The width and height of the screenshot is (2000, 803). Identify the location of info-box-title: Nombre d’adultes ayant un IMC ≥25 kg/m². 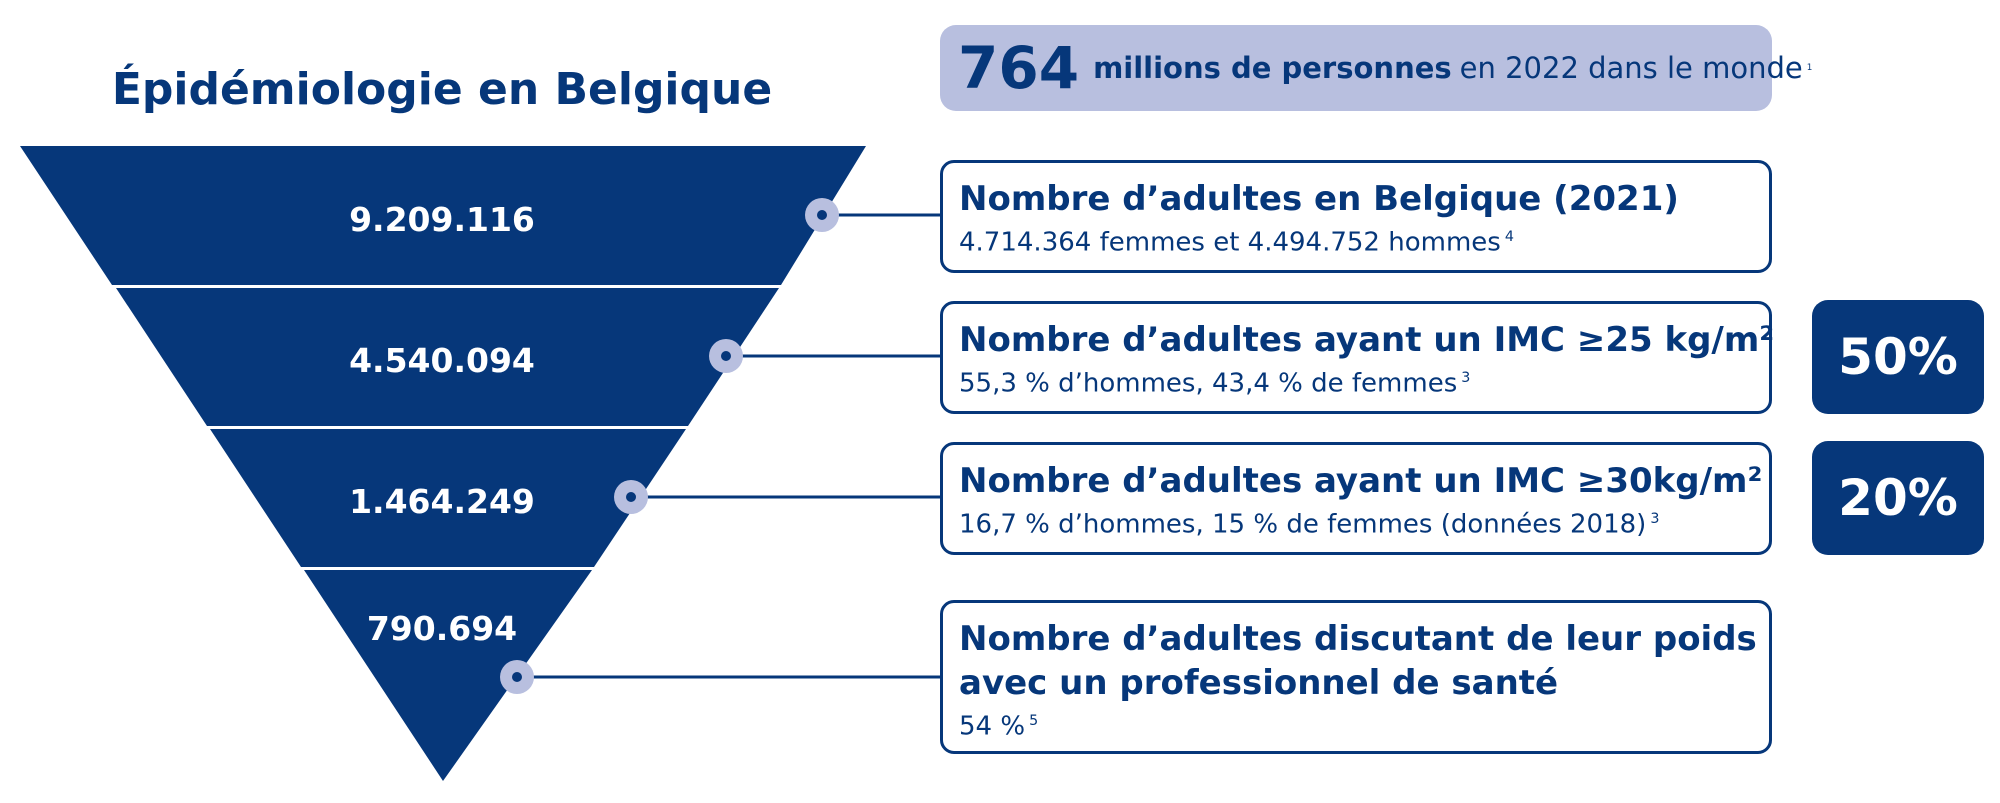
(1367, 340).